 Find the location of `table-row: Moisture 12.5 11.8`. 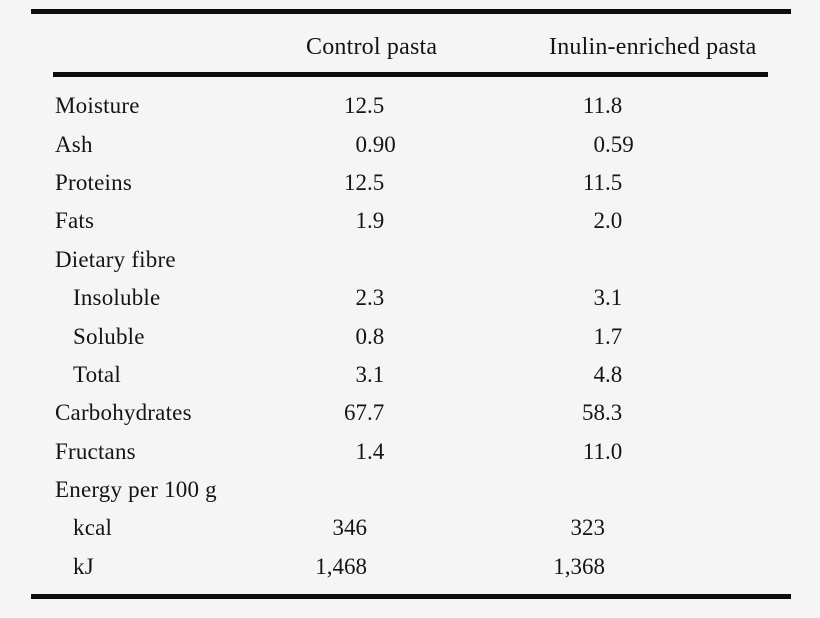

table-row: Moisture 12.5 11.8 is located at coordinates (410, 106).